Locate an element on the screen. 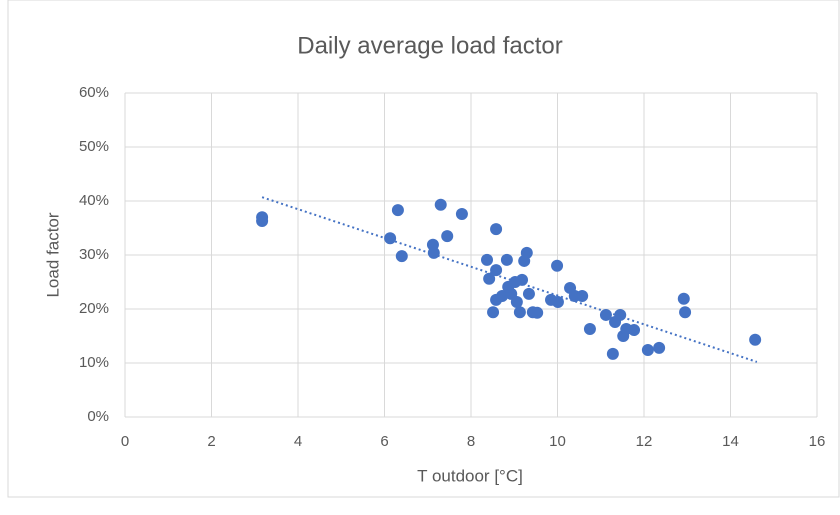  y-axis-label: Load factor is located at coordinates (52, 254).